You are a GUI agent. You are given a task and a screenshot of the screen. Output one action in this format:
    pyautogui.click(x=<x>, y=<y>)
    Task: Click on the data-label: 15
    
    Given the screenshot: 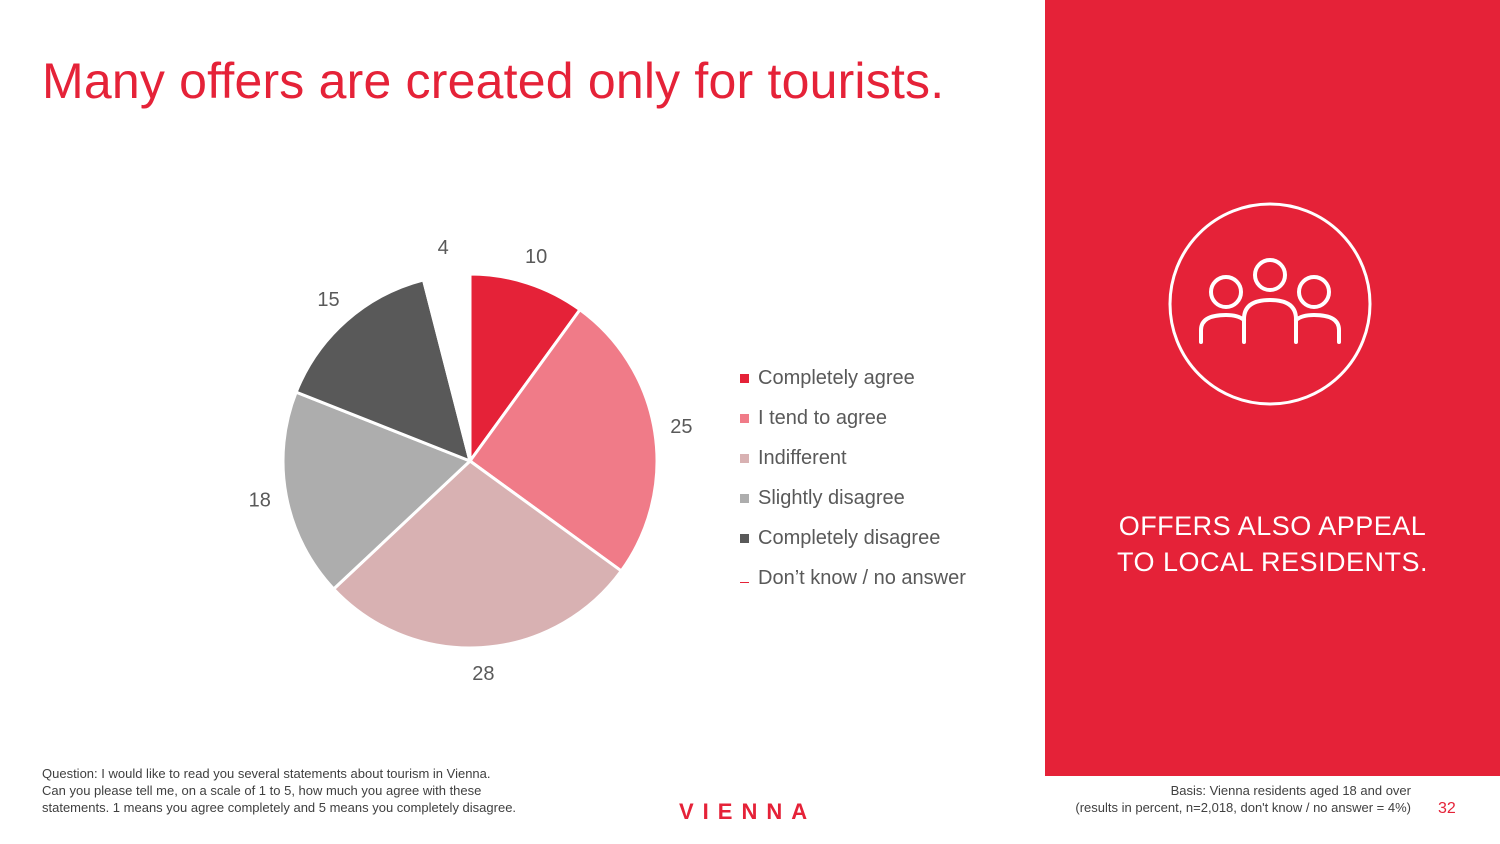 What is the action you would take?
    pyautogui.click(x=328, y=300)
    